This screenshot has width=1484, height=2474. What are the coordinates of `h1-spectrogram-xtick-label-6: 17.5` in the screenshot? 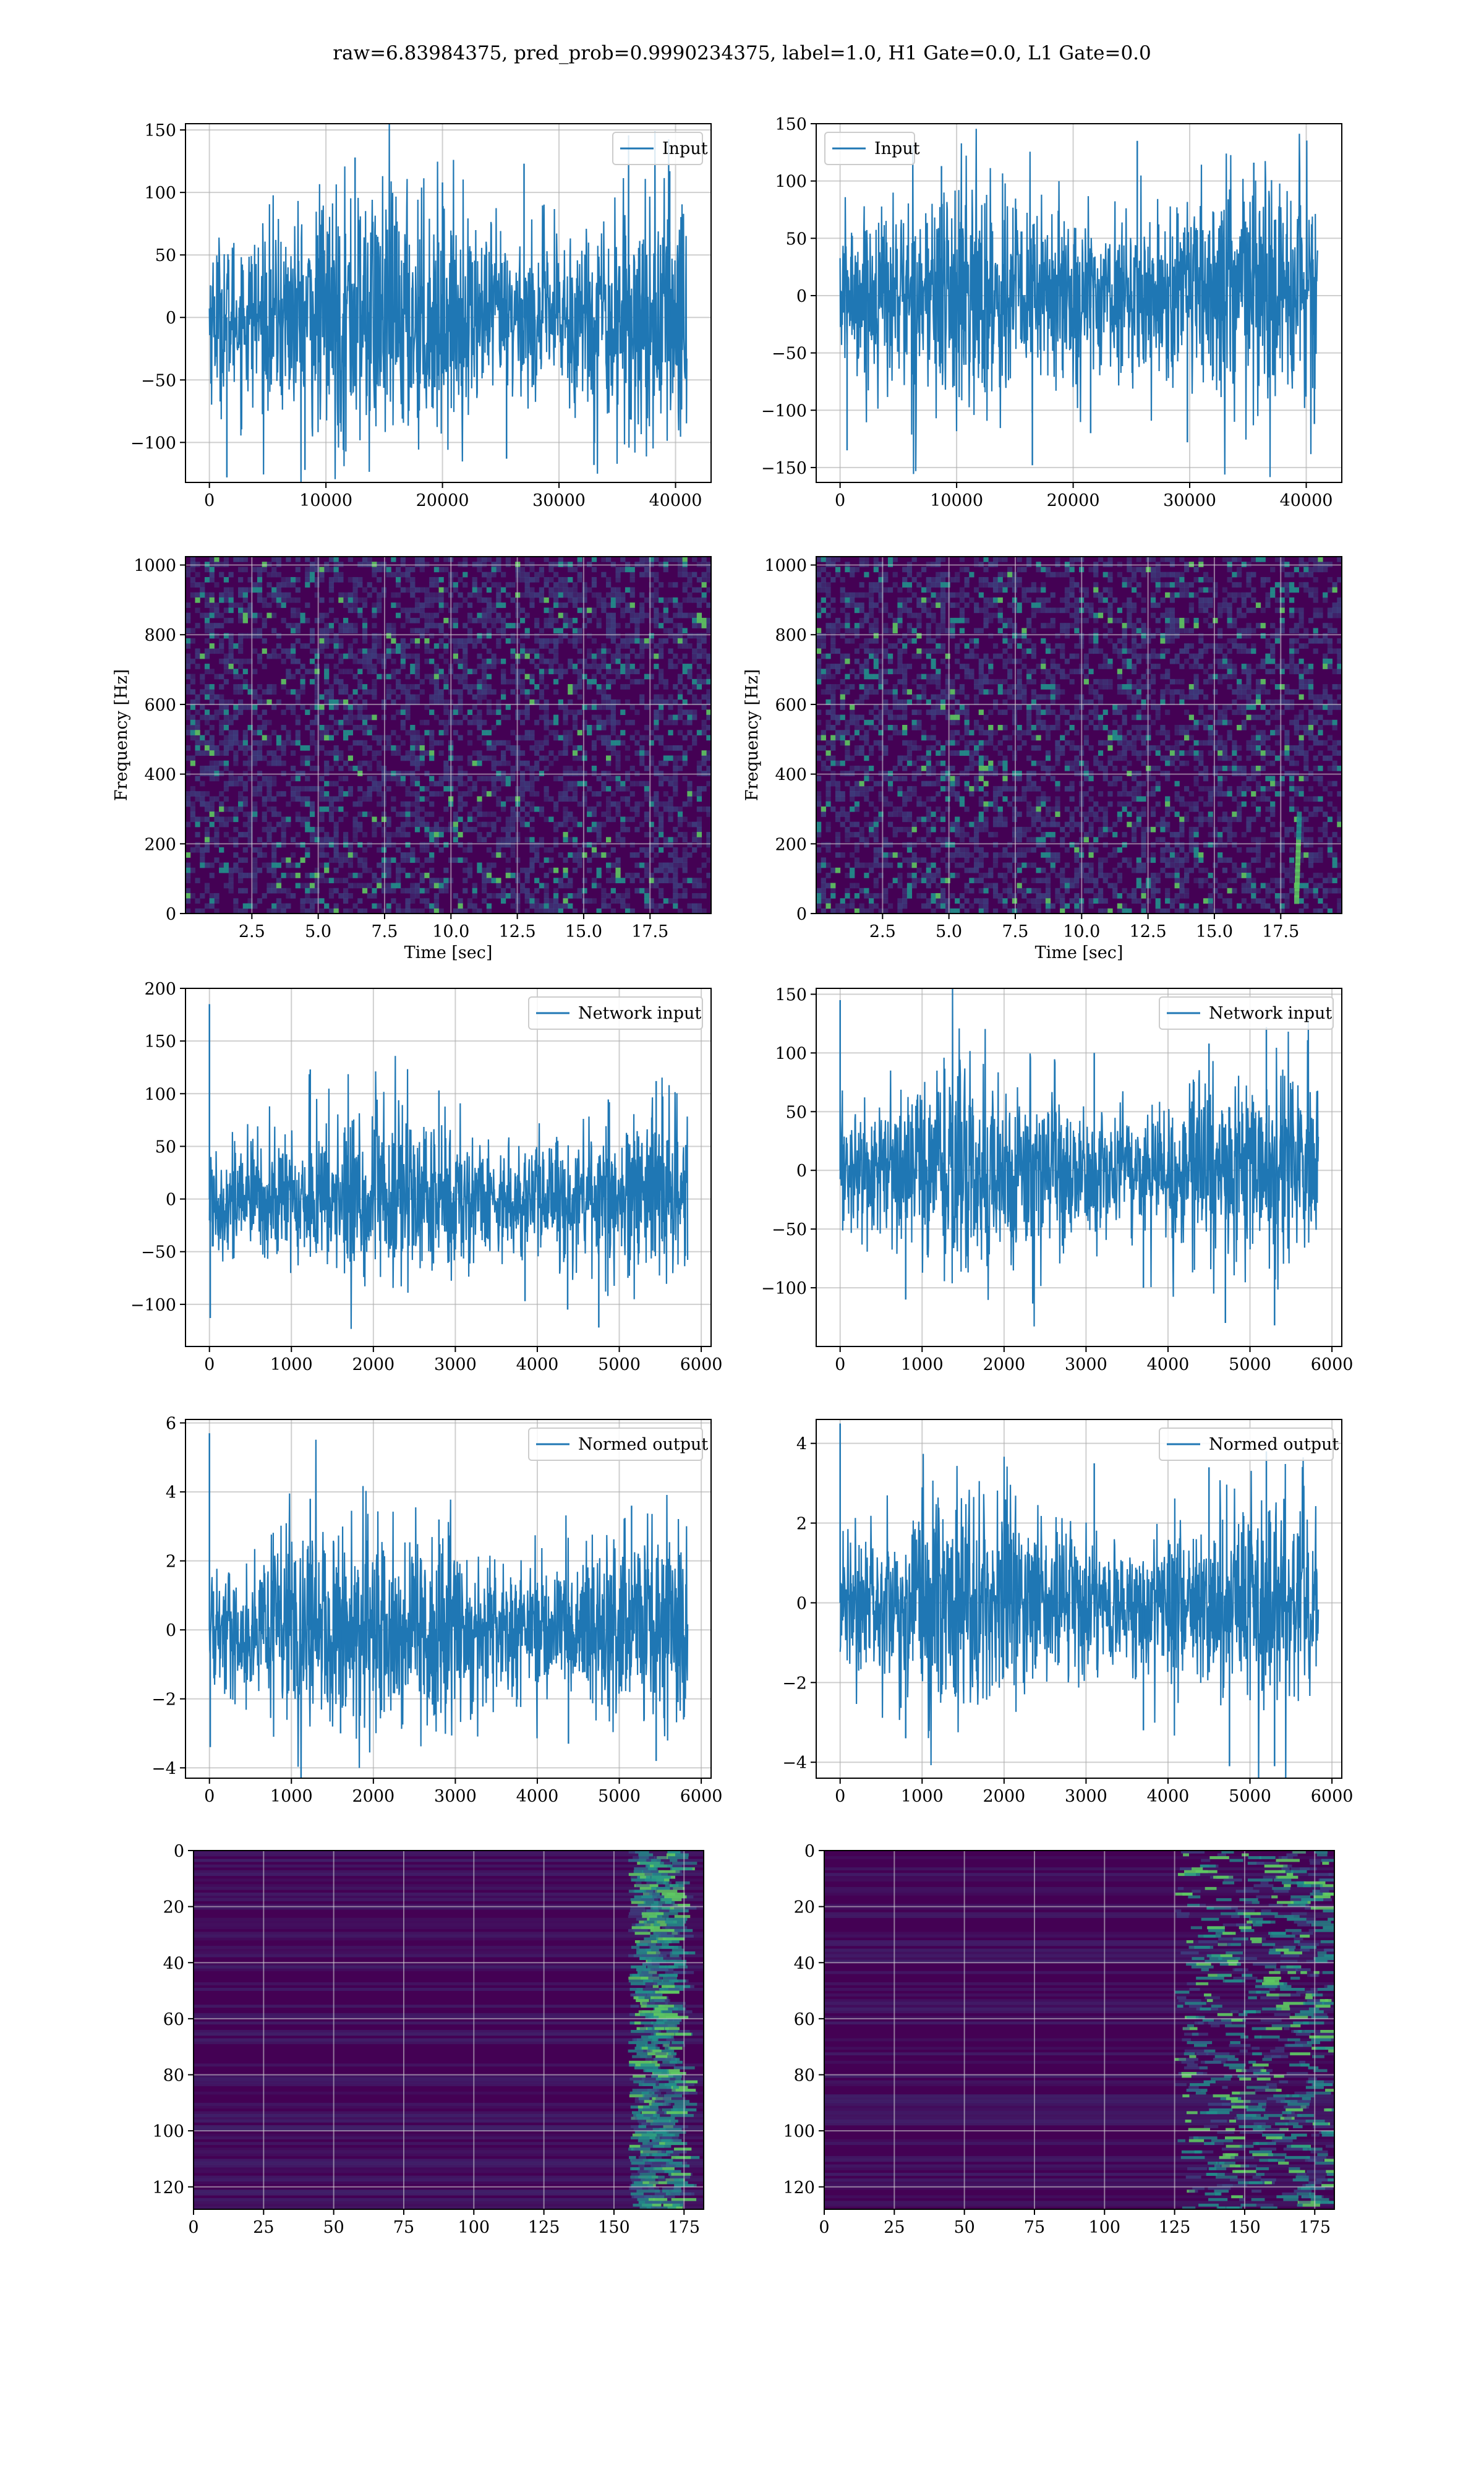 It's located at (649, 931).